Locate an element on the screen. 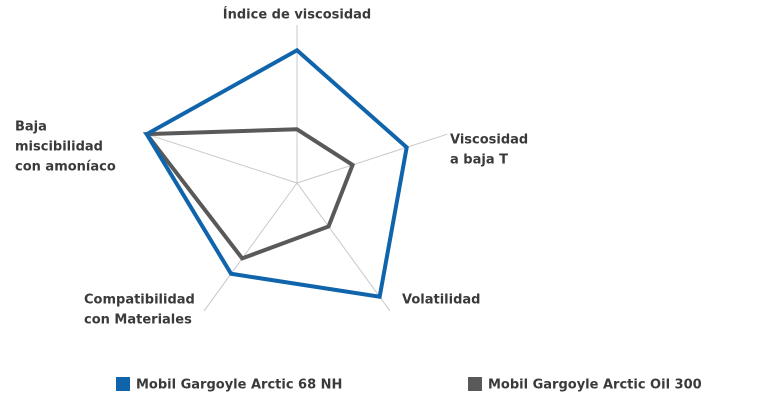 The height and width of the screenshot is (403, 782). axis-label: a baja T is located at coordinates (479, 160).